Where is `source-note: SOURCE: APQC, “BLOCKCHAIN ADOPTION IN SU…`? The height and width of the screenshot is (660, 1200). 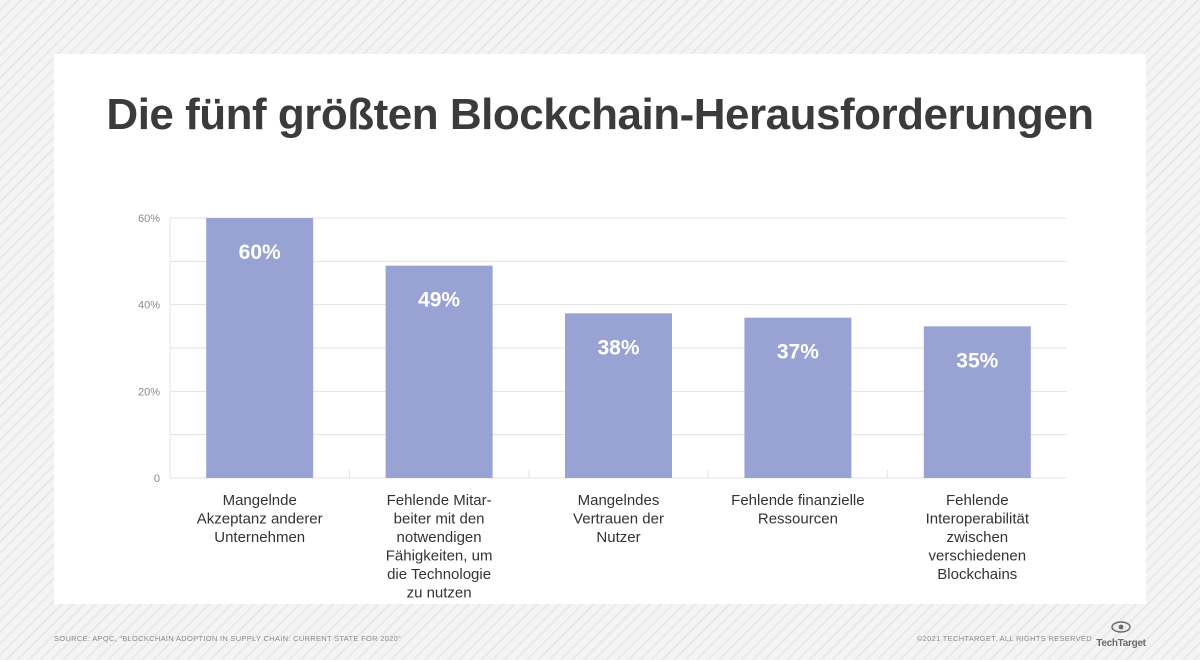 source-note: SOURCE: APQC, “BLOCKCHAIN ADOPTION IN SU… is located at coordinates (227, 638).